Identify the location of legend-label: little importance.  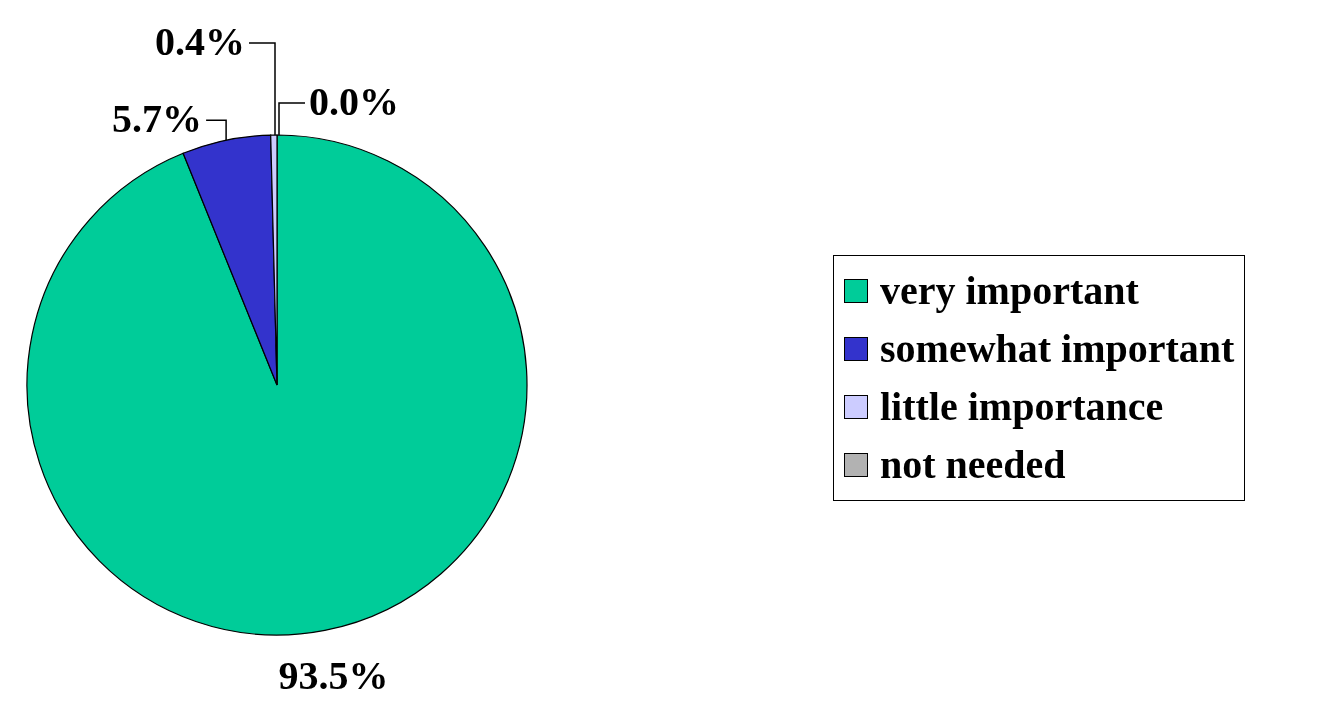
(1022, 407).